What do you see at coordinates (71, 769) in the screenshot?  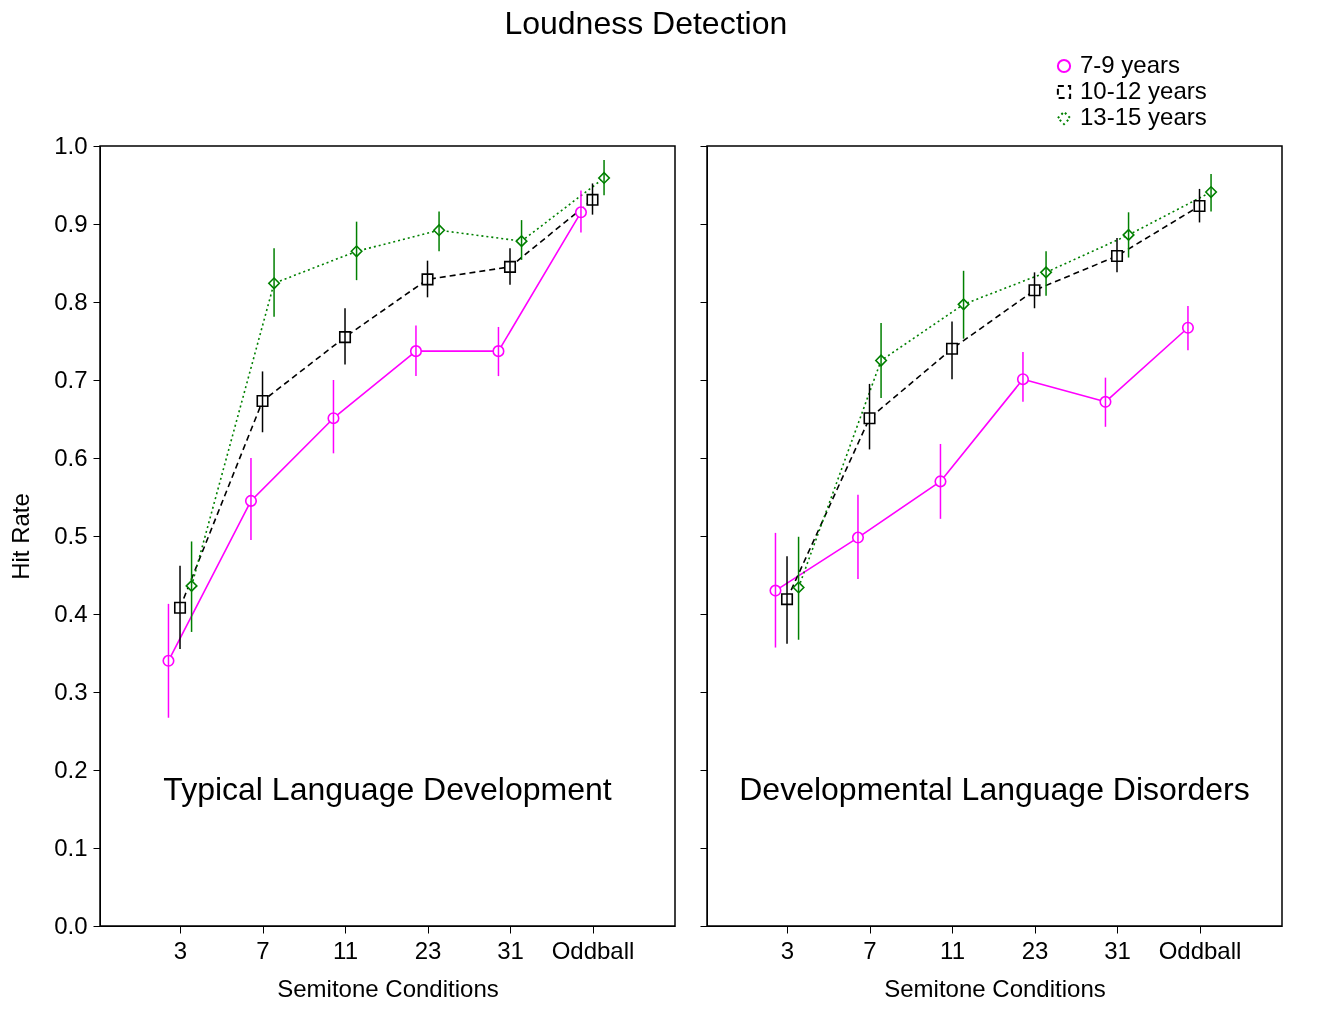 I see `y-tick-label: 0.2` at bounding box center [71, 769].